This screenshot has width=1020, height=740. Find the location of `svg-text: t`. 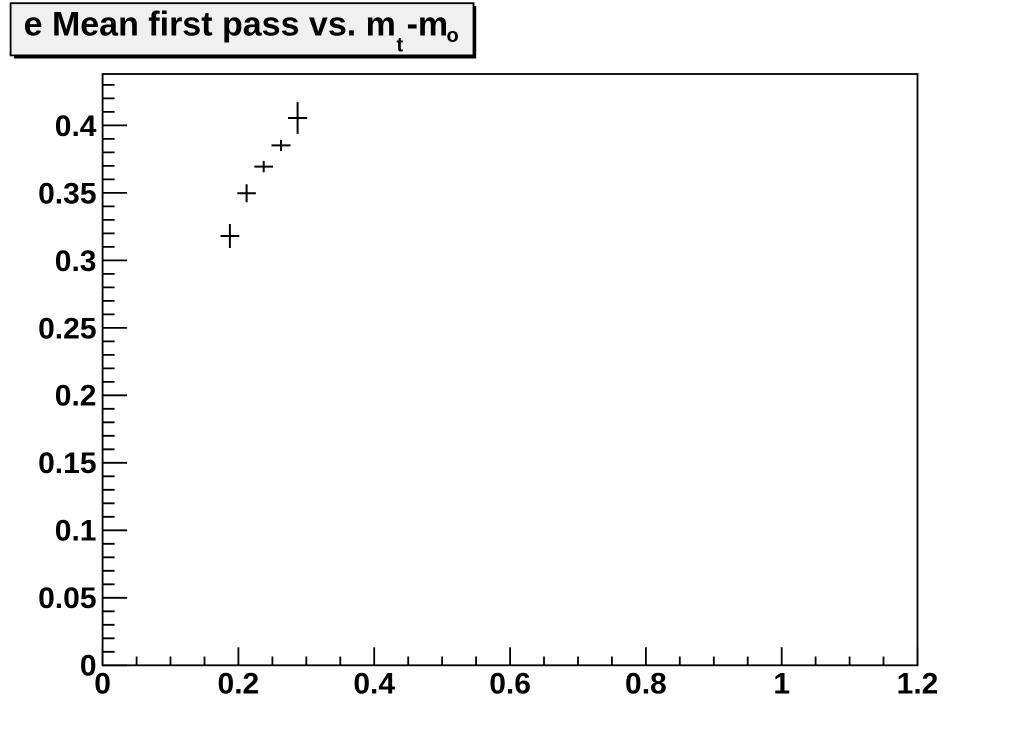

svg-text: t is located at coordinates (400, 46).